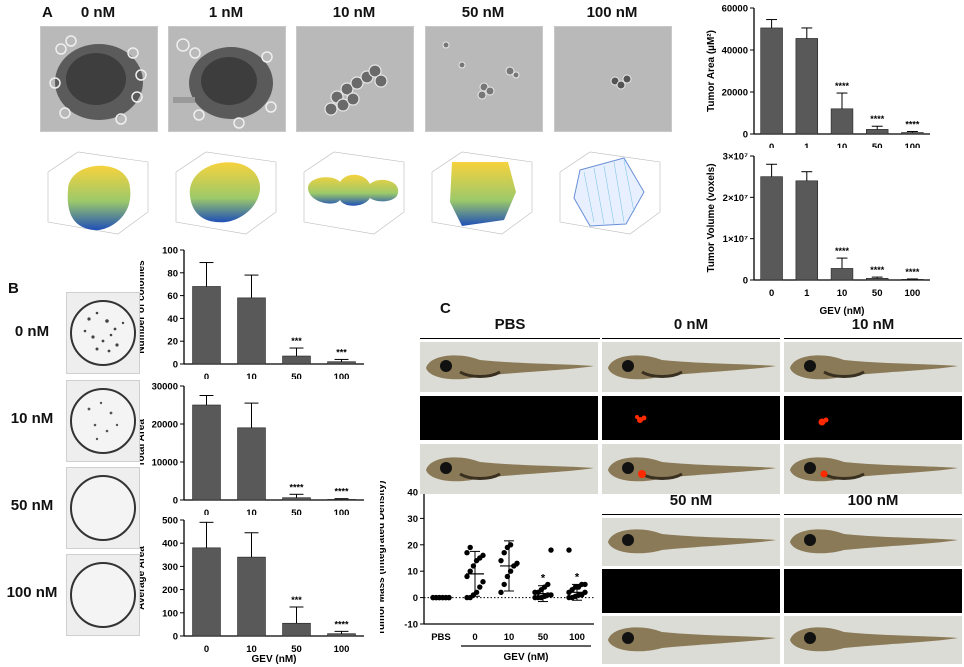 This screenshot has height=667, width=964. Describe the element at coordinates (610, 190) in the screenshot. I see `3d-reconstruction-100nM` at that location.